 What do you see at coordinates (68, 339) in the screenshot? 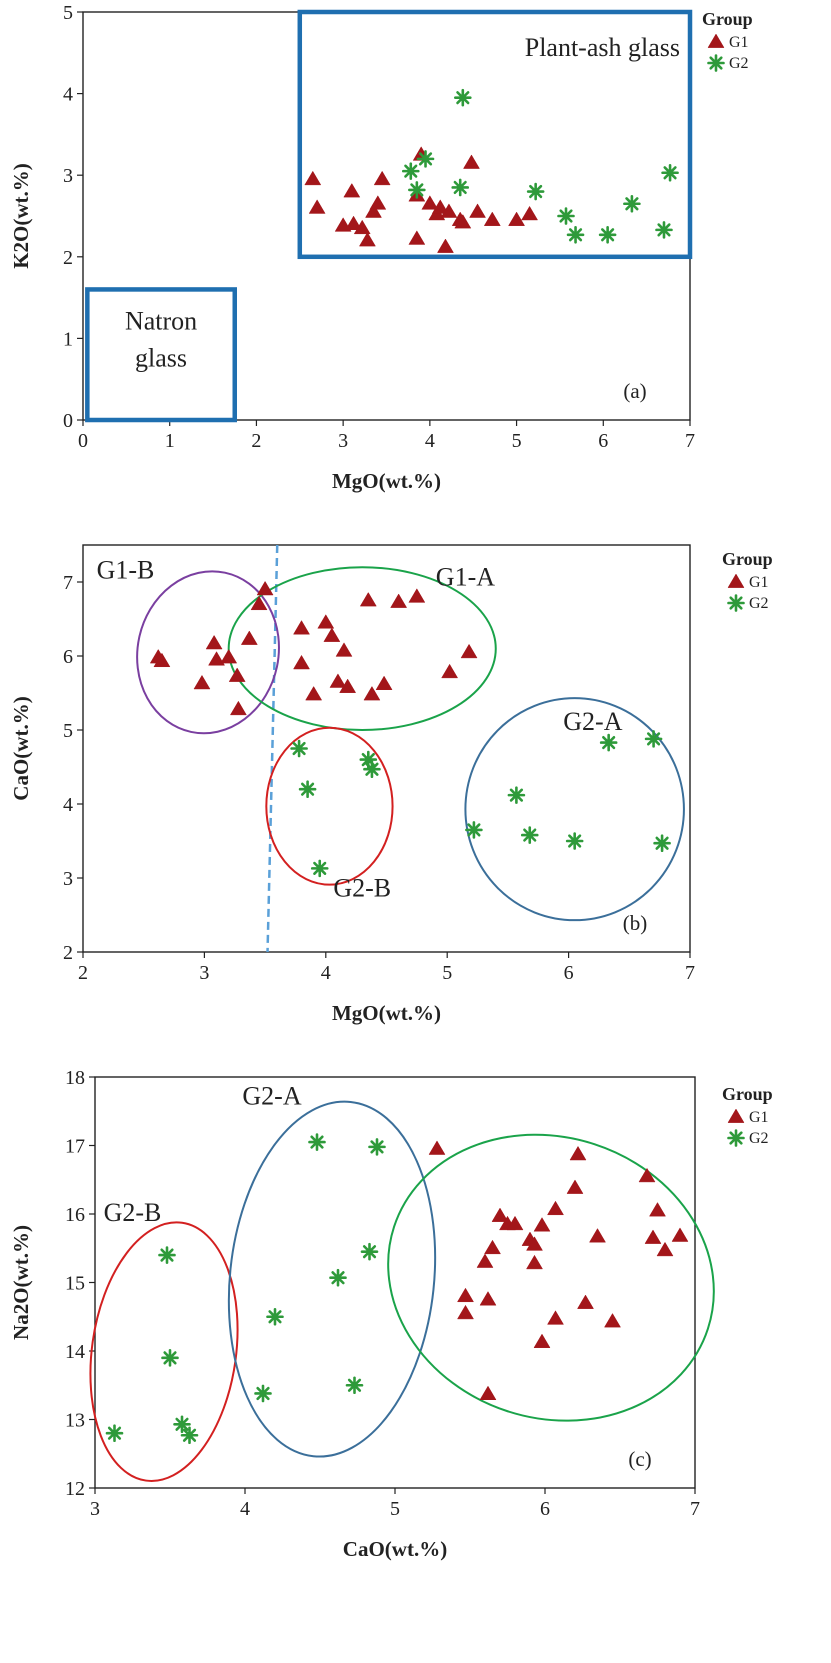
I see `y-tick-label: 1` at bounding box center [68, 339].